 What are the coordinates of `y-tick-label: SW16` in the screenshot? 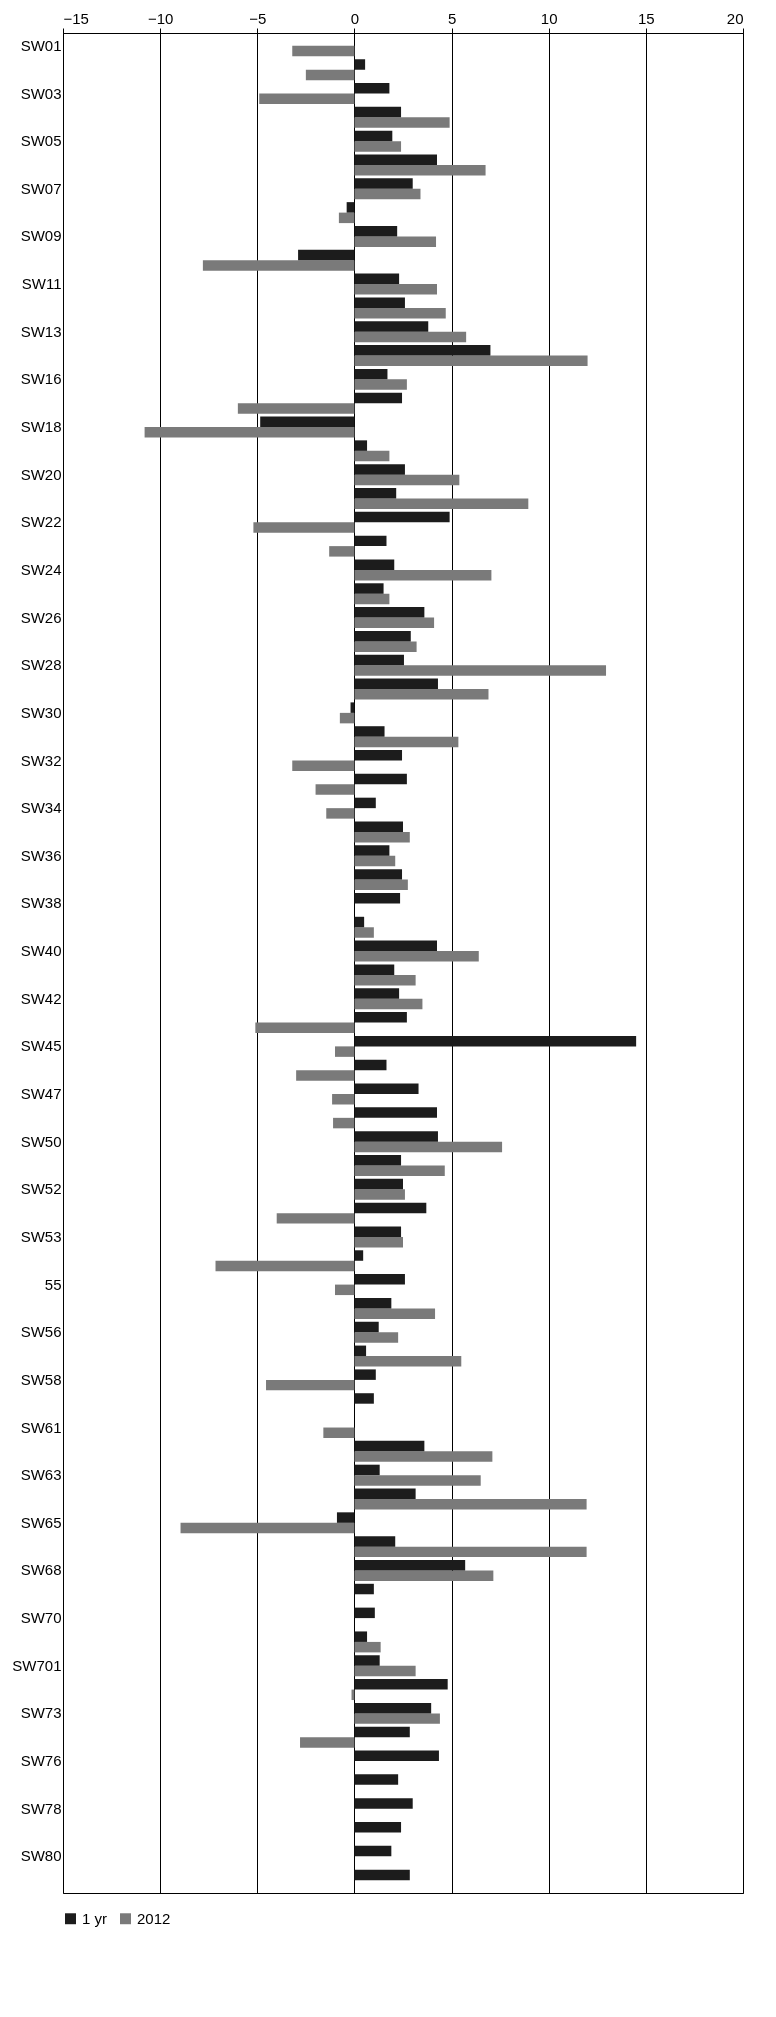 It's located at (41, 379).